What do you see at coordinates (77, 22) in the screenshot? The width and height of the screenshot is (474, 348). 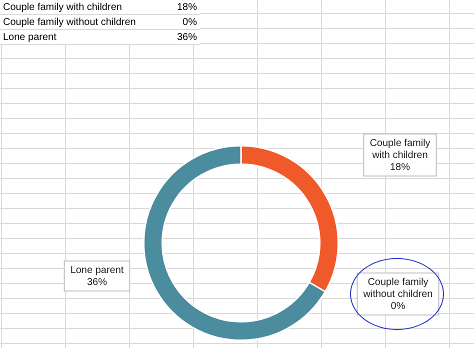 I see `legend-label: Couple family without children` at bounding box center [77, 22].